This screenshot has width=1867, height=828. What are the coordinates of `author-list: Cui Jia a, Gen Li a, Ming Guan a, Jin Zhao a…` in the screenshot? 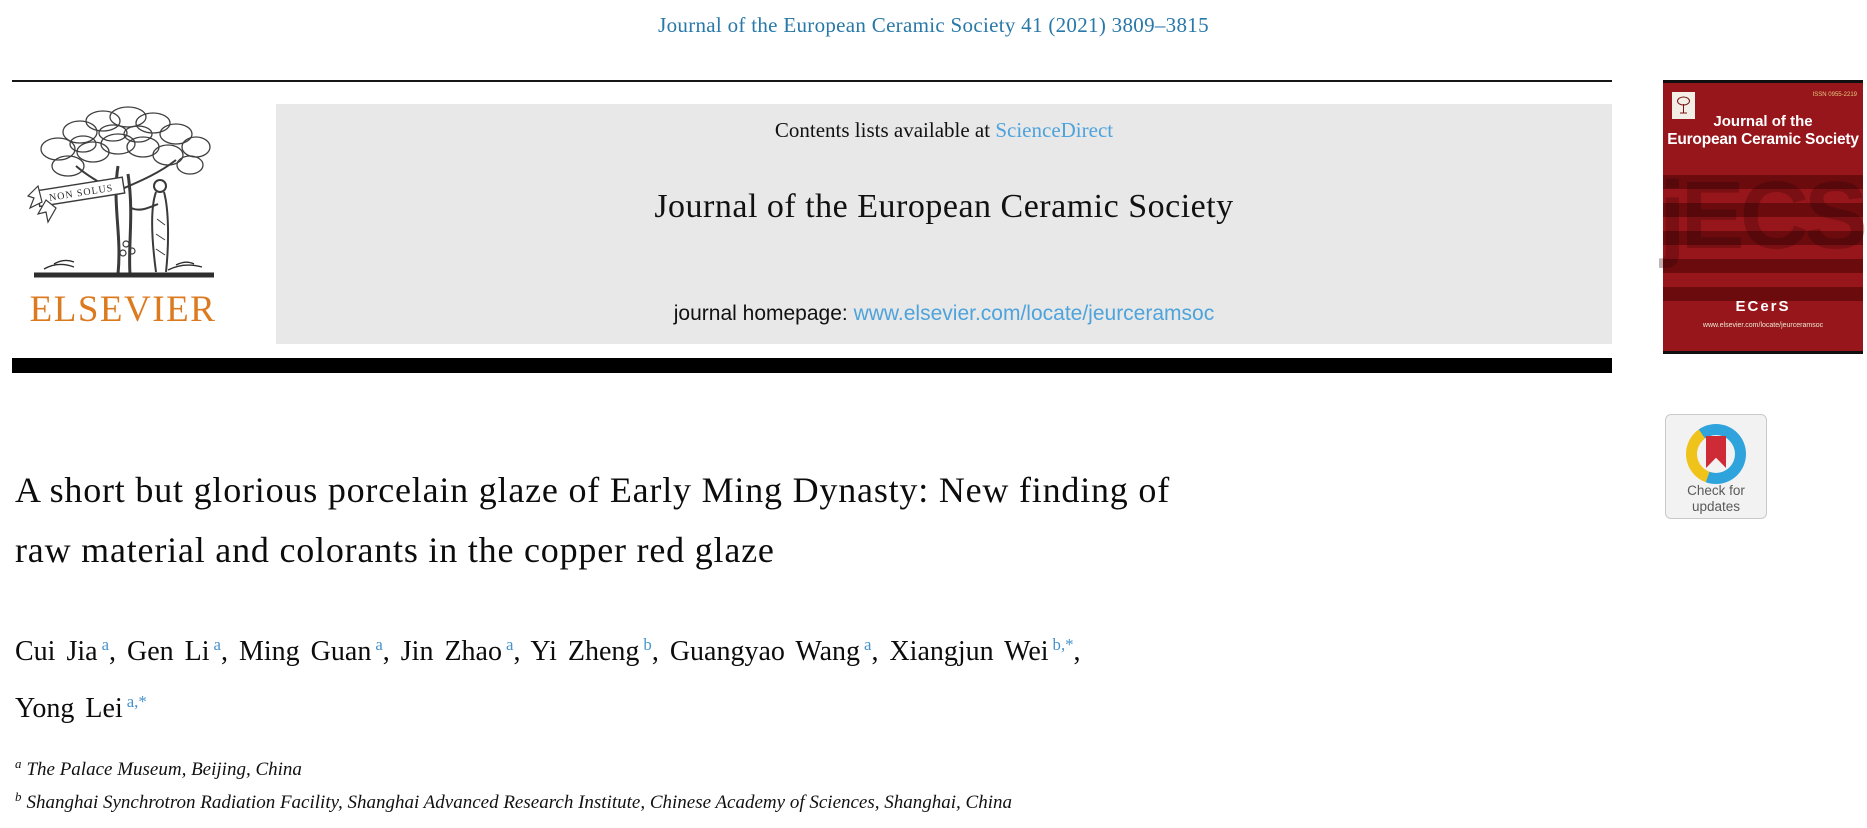 It's located at (835, 677).